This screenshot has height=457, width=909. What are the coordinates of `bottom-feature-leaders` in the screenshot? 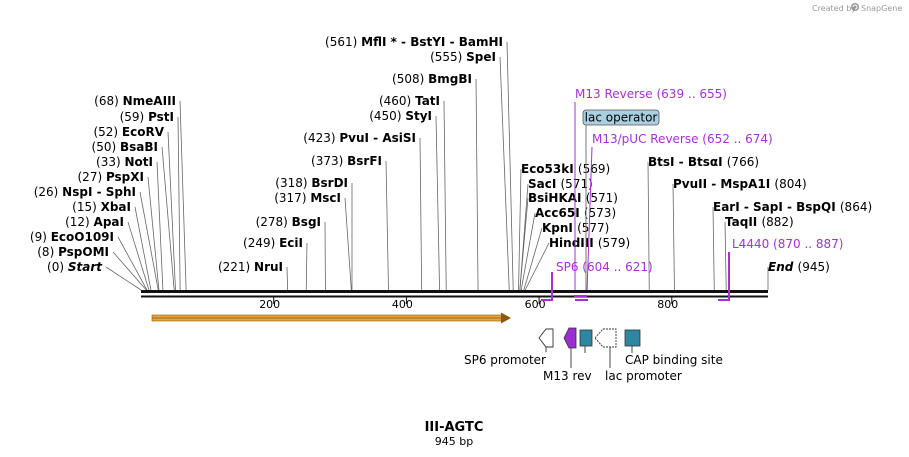 It's located at (589, 357).